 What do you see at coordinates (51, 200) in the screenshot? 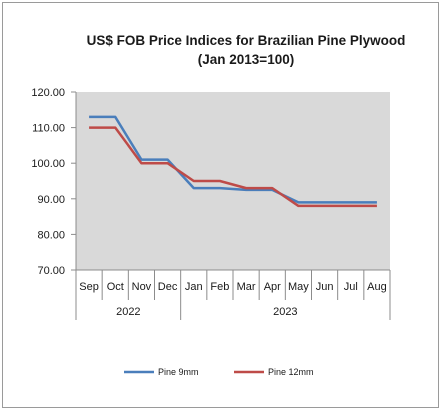
I see `y-tick-label: 90.00` at bounding box center [51, 200].